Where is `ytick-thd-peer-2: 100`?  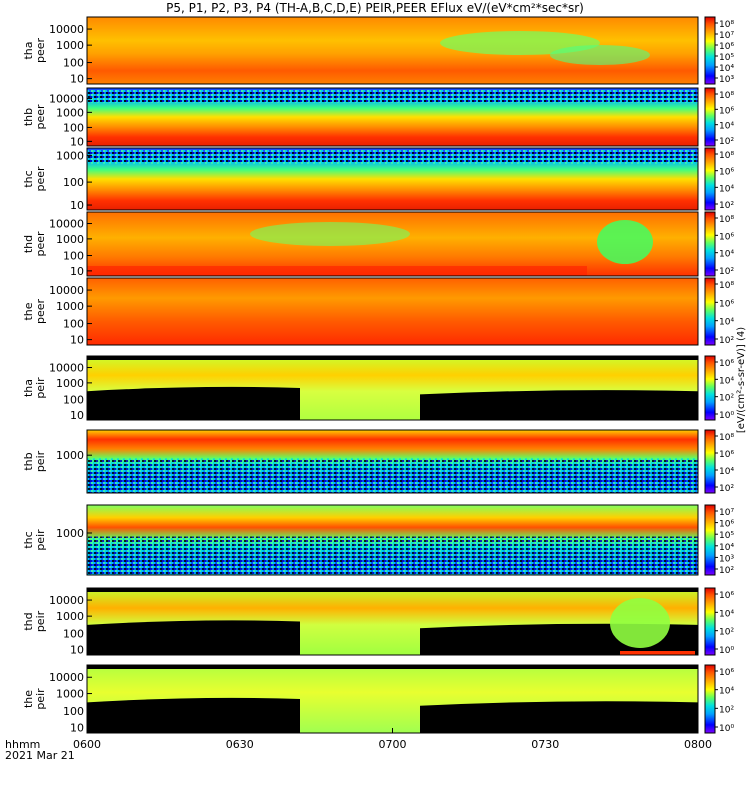
ytick-thd-peer-2: 100 is located at coordinates (73, 256).